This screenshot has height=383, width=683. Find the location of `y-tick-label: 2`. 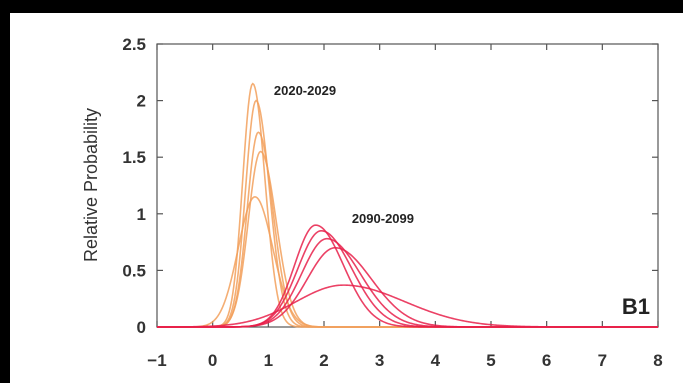

y-tick-label: 2 is located at coordinates (141, 101).